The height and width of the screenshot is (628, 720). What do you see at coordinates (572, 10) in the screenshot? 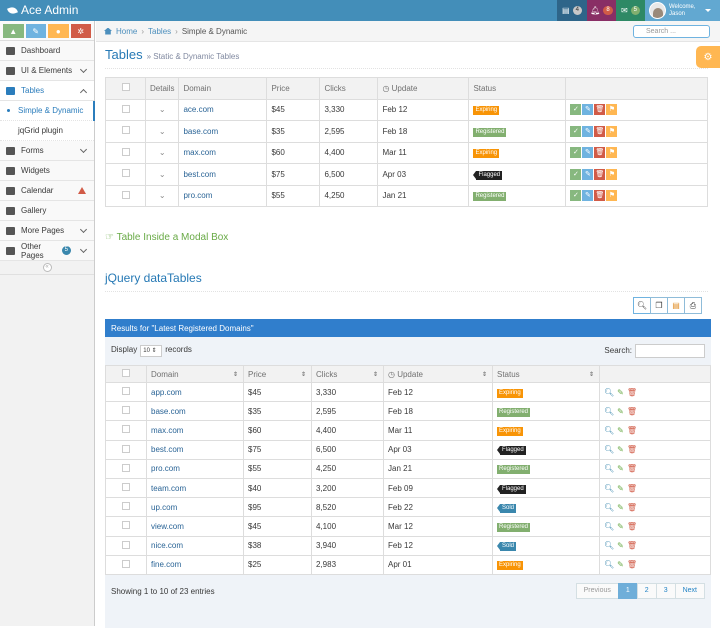
I see `tasks-button: ▤ 4` at bounding box center [572, 10].